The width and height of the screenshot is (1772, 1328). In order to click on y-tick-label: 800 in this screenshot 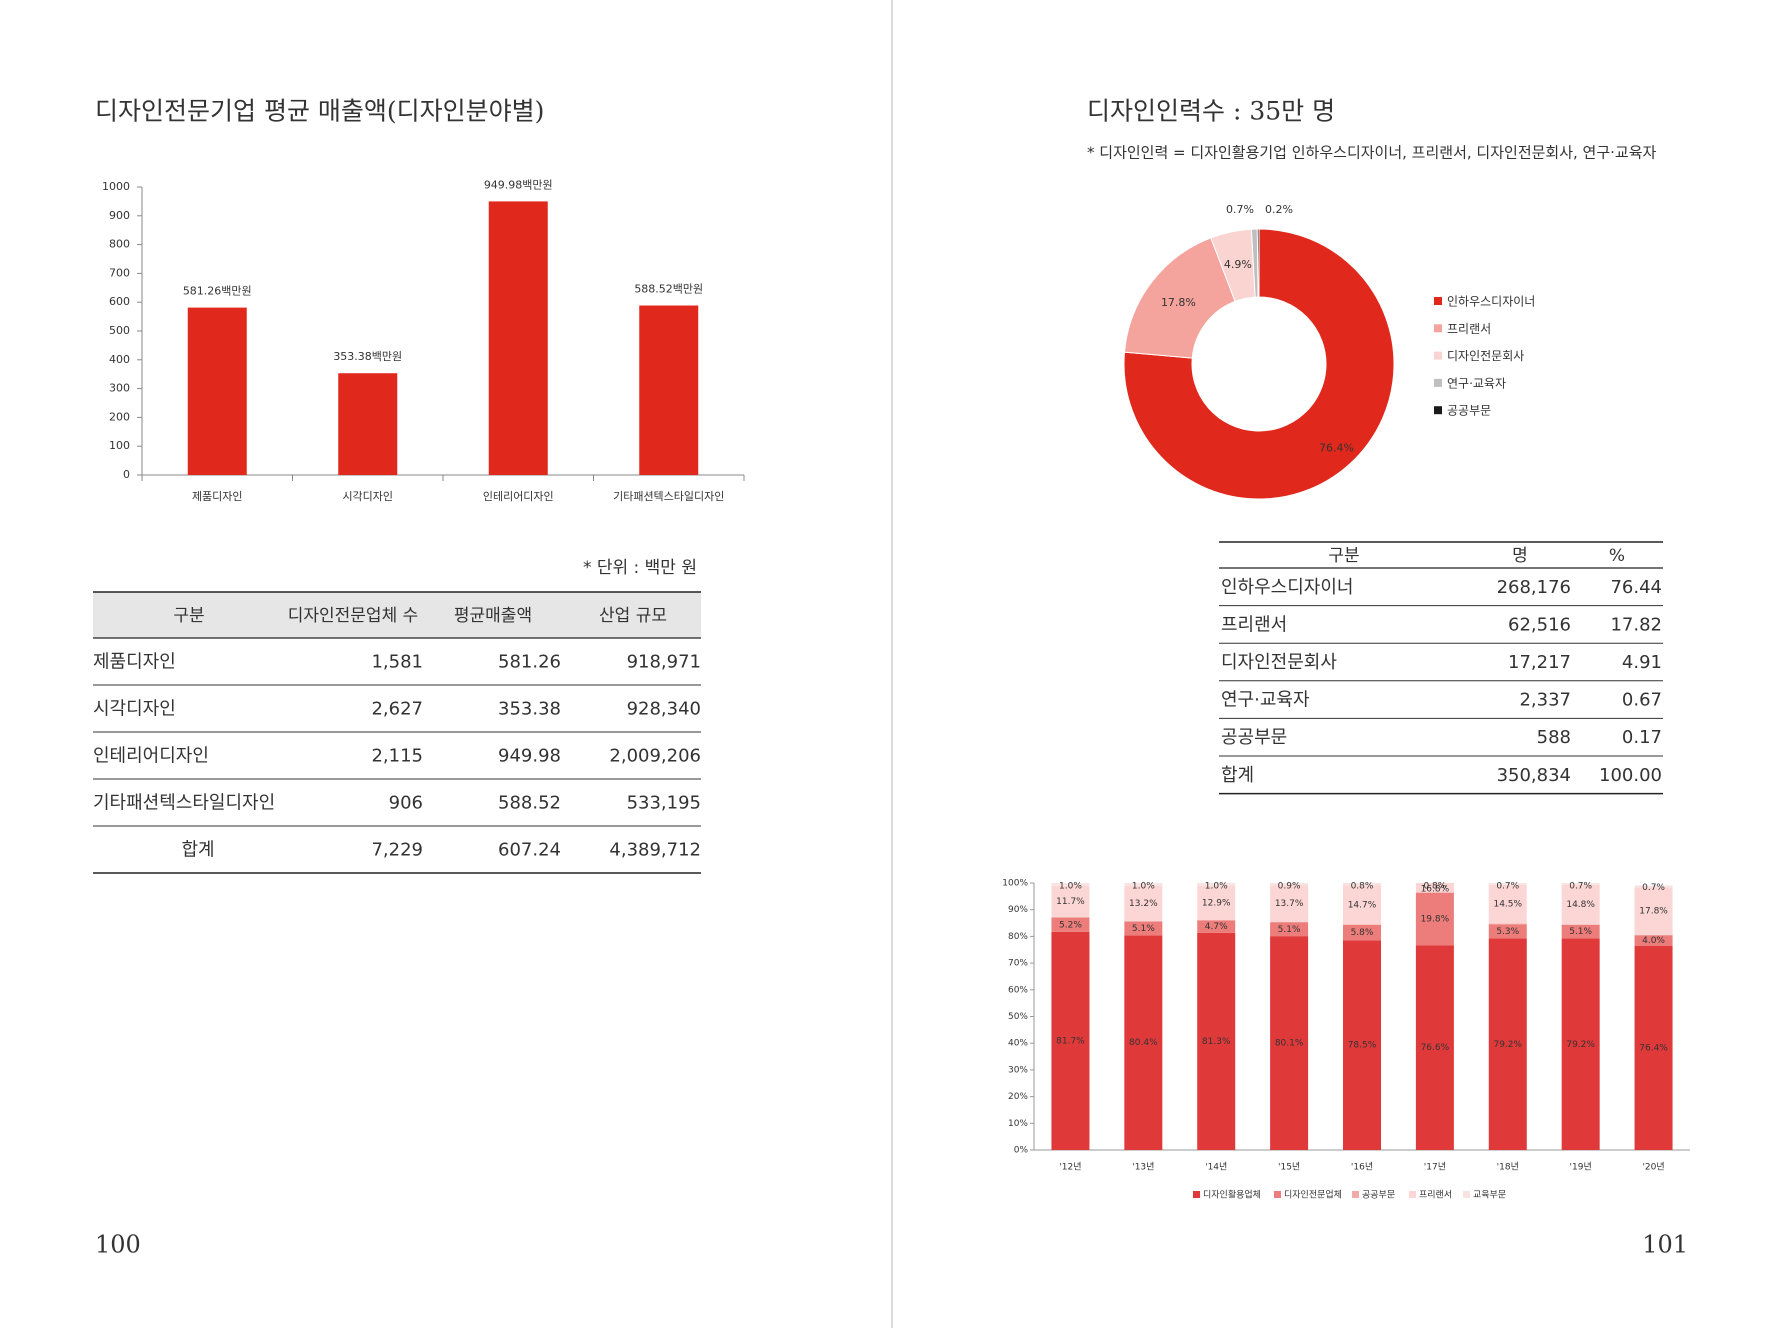, I will do `click(119, 244)`.